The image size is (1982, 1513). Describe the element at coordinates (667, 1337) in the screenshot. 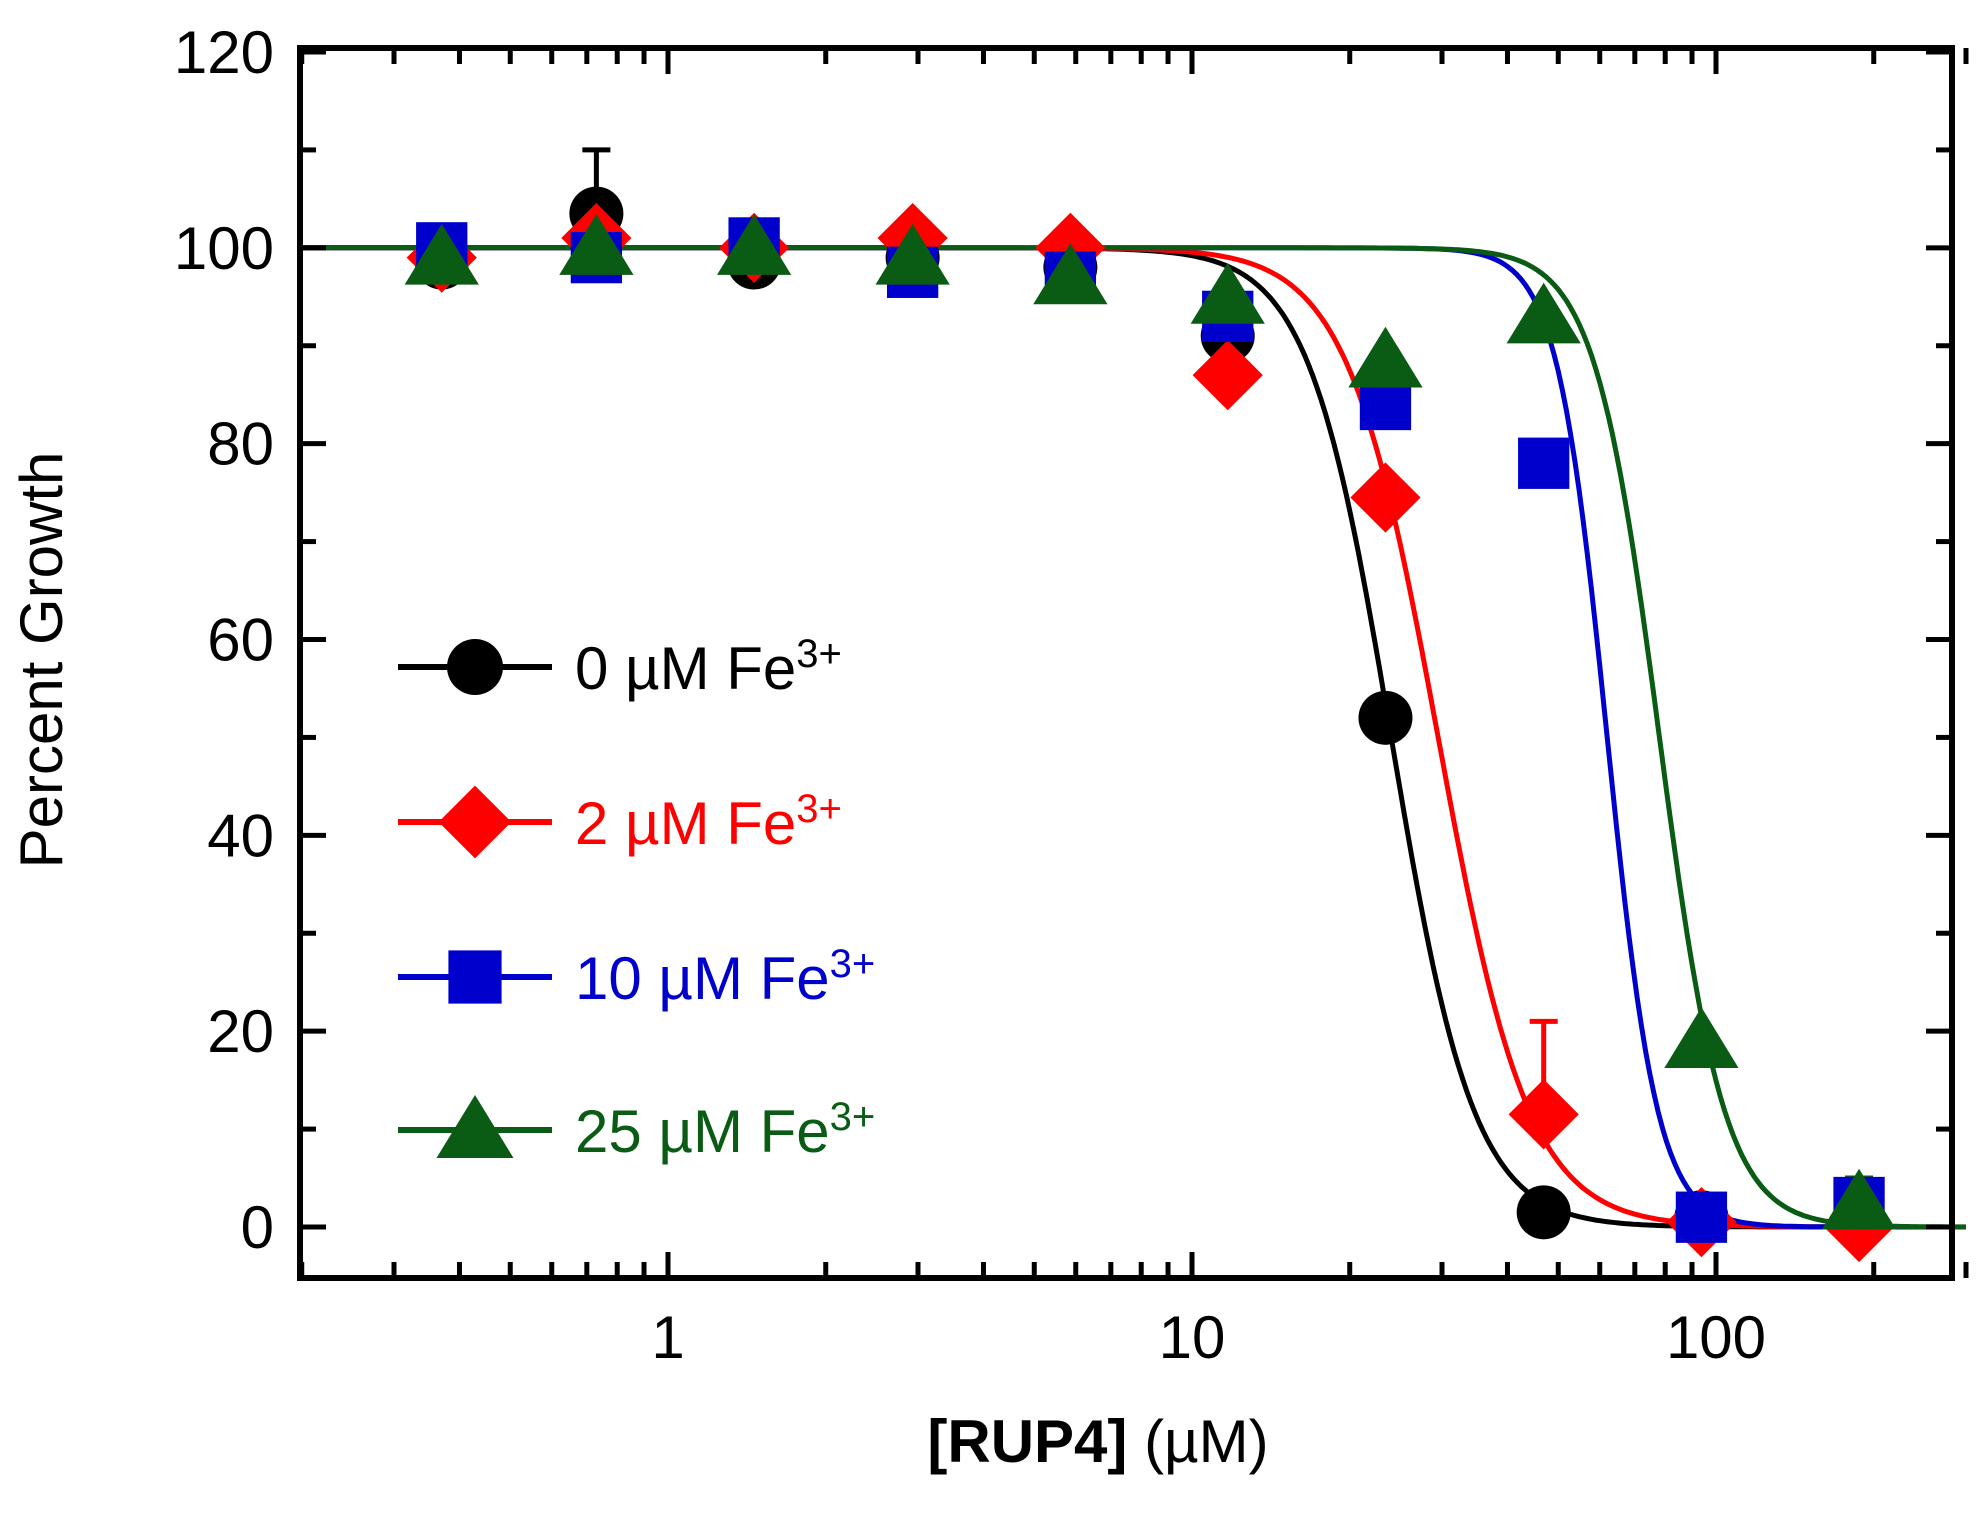

I see `x-tick-label: 1` at that location.